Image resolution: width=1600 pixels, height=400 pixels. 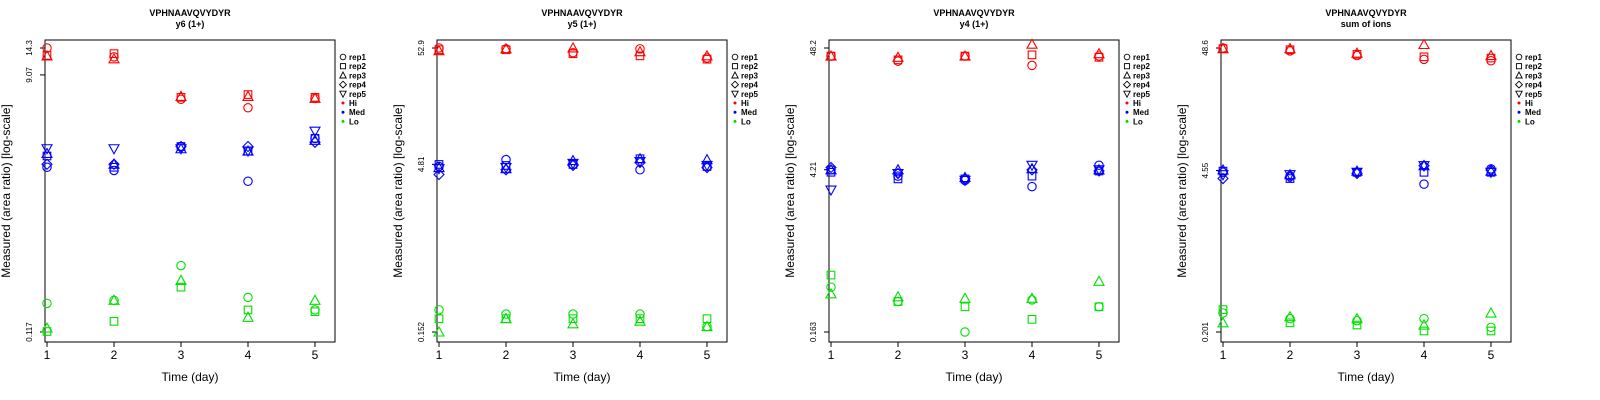 What do you see at coordinates (573, 54) in the screenshot?
I see `point-hi-square-day3` at bounding box center [573, 54].